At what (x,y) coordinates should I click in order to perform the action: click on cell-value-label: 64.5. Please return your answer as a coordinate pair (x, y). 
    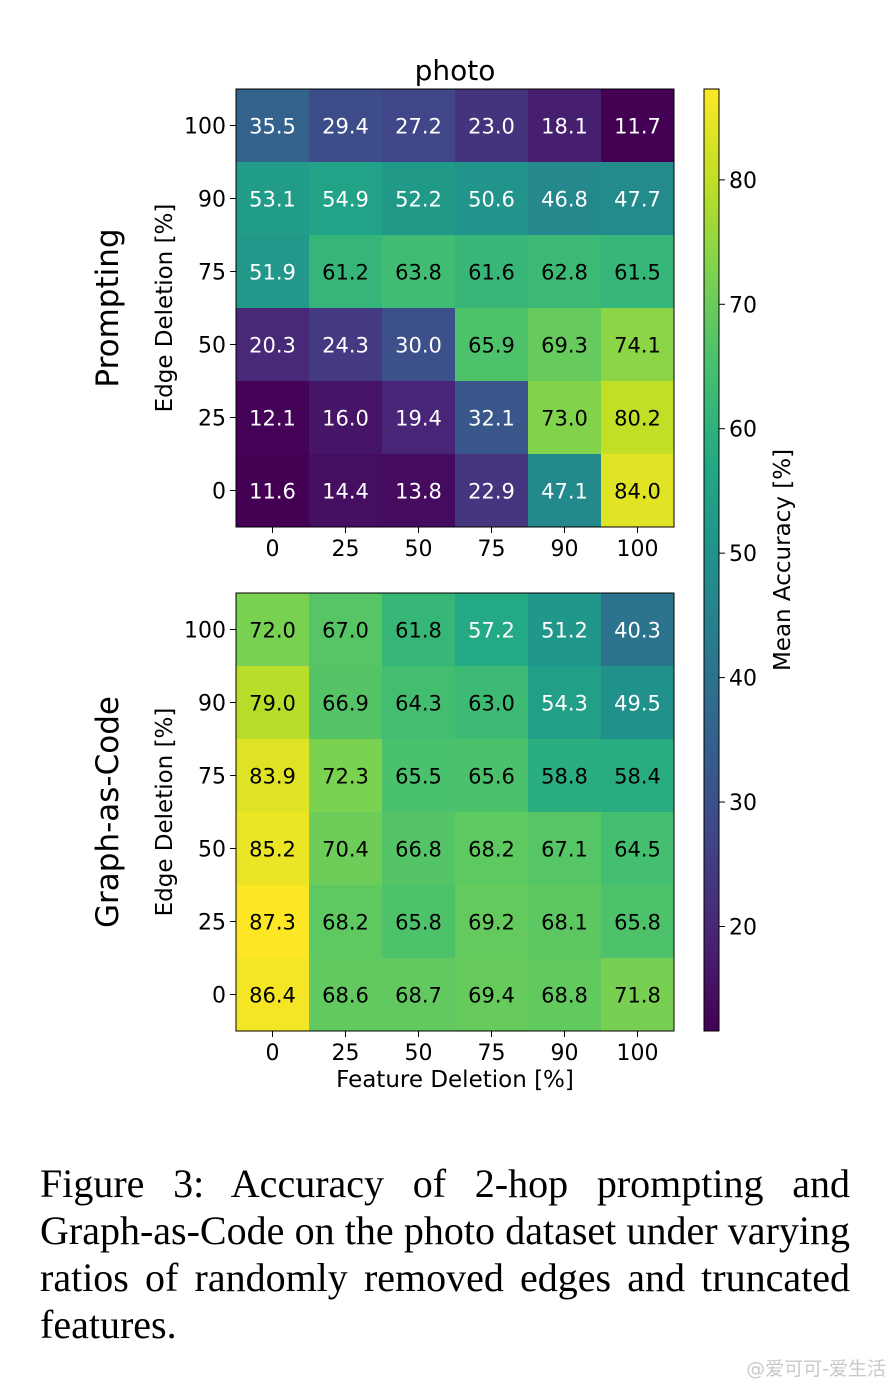
    Looking at the image, I should click on (637, 850).